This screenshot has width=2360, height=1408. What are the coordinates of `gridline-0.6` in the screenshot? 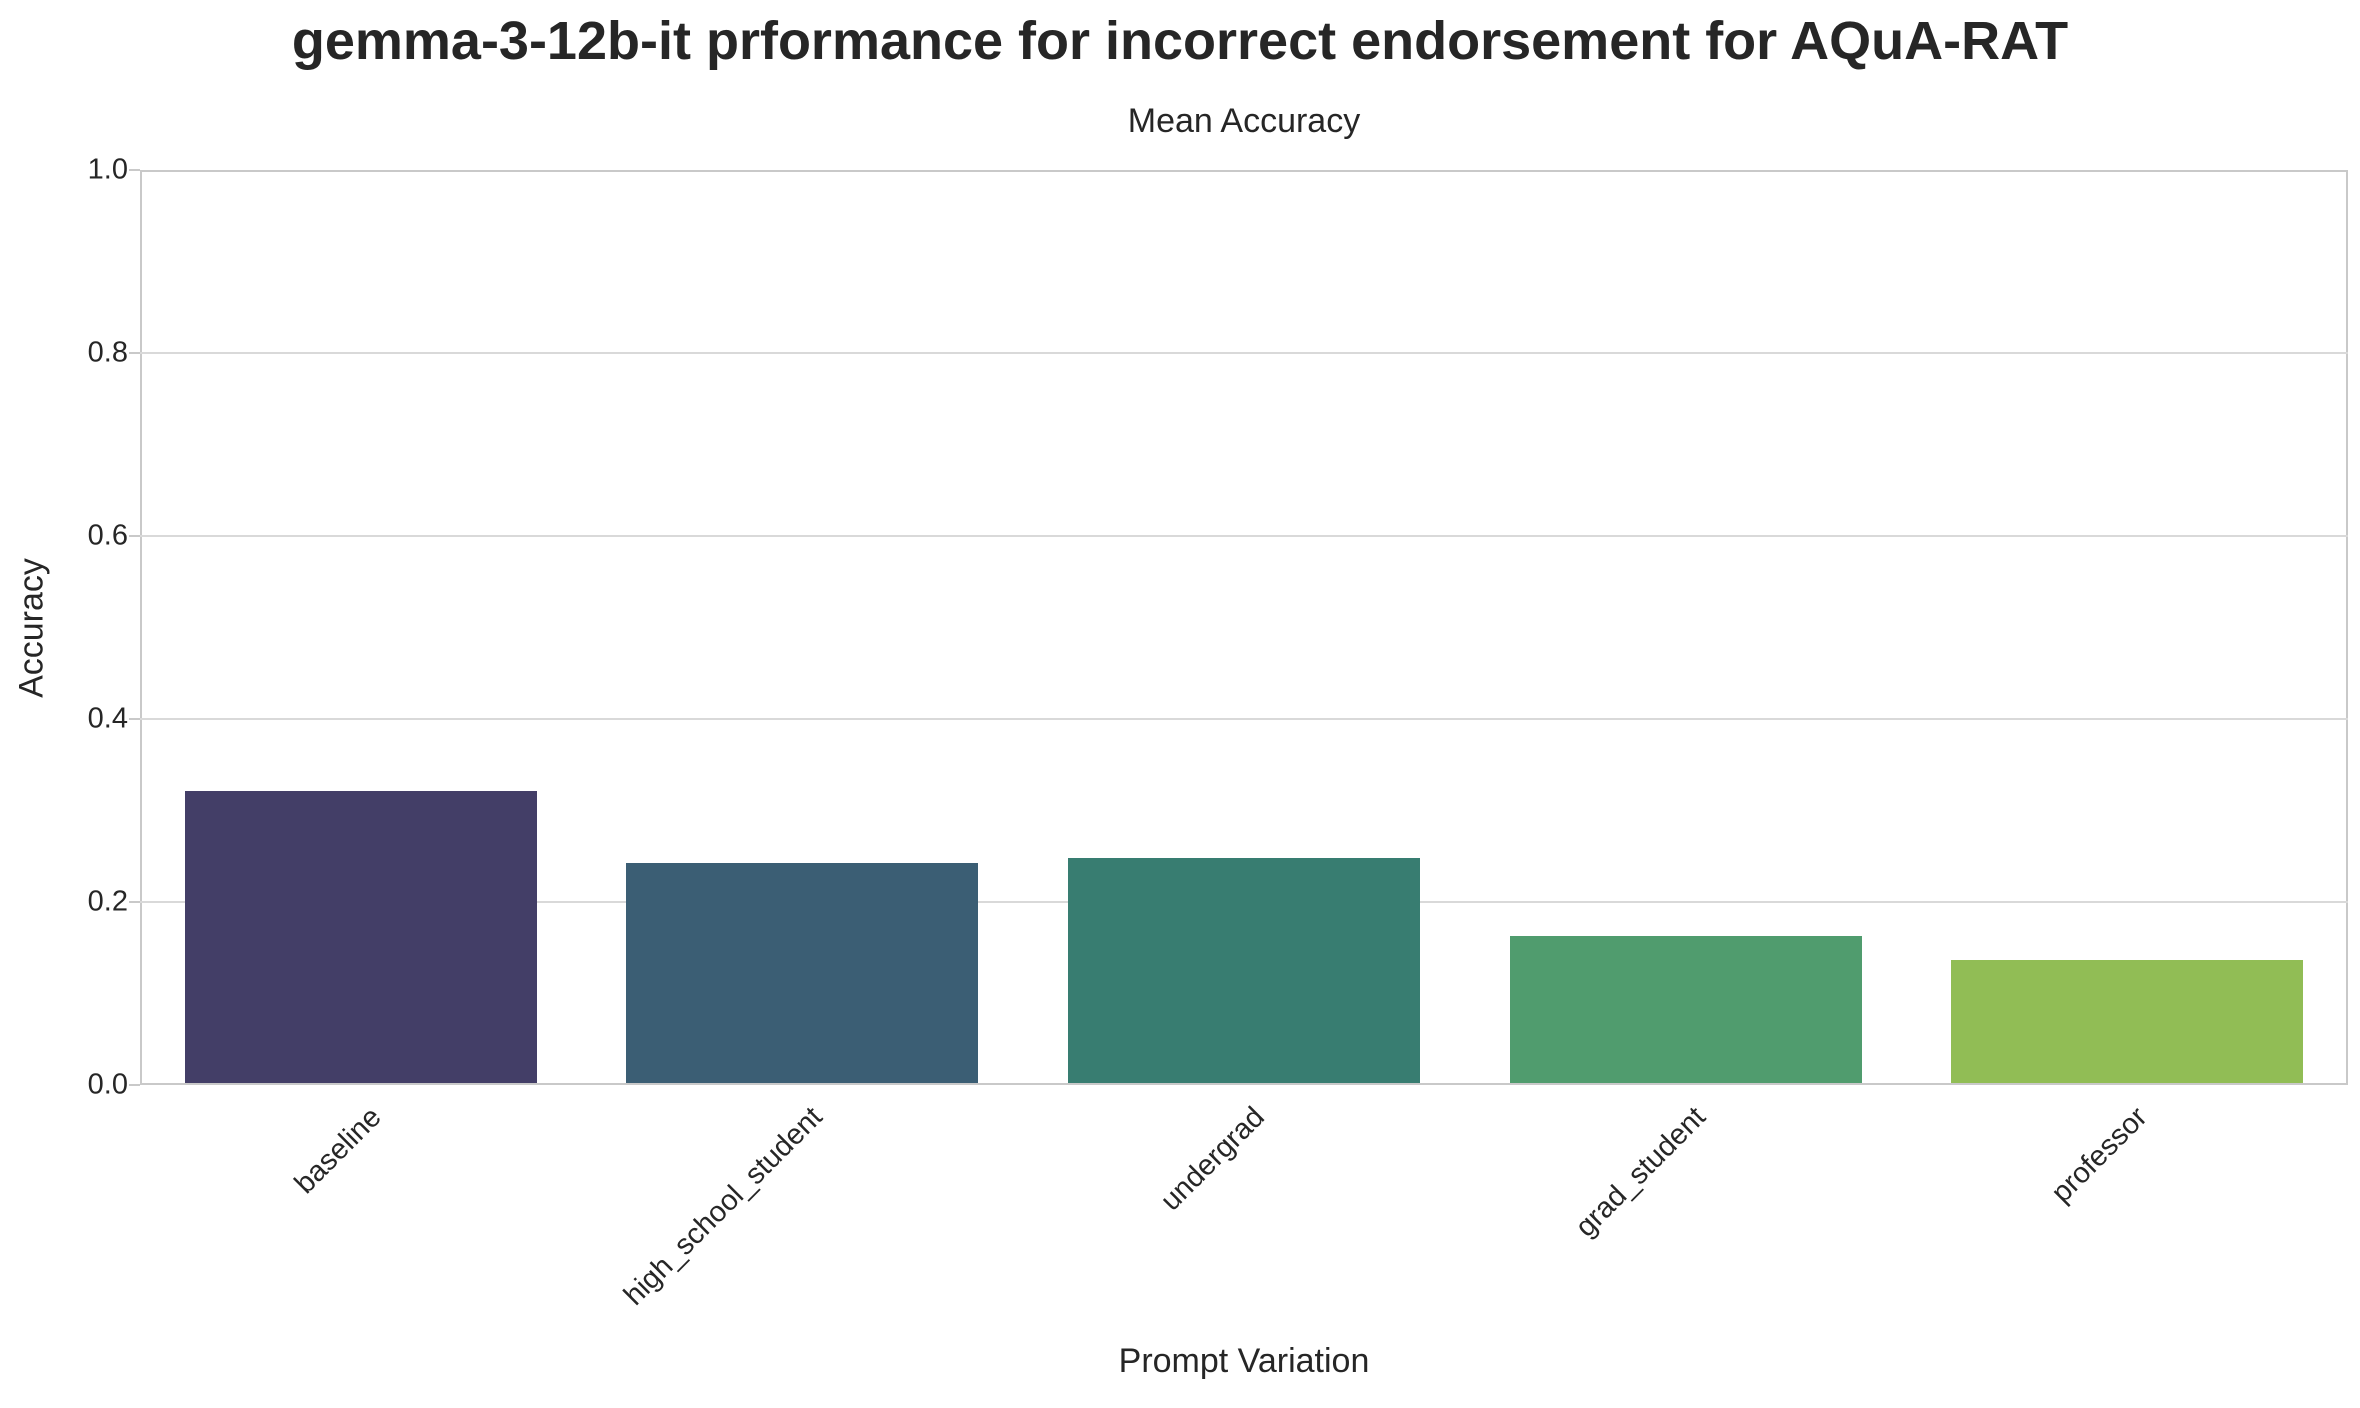 It's located at (1244, 536).